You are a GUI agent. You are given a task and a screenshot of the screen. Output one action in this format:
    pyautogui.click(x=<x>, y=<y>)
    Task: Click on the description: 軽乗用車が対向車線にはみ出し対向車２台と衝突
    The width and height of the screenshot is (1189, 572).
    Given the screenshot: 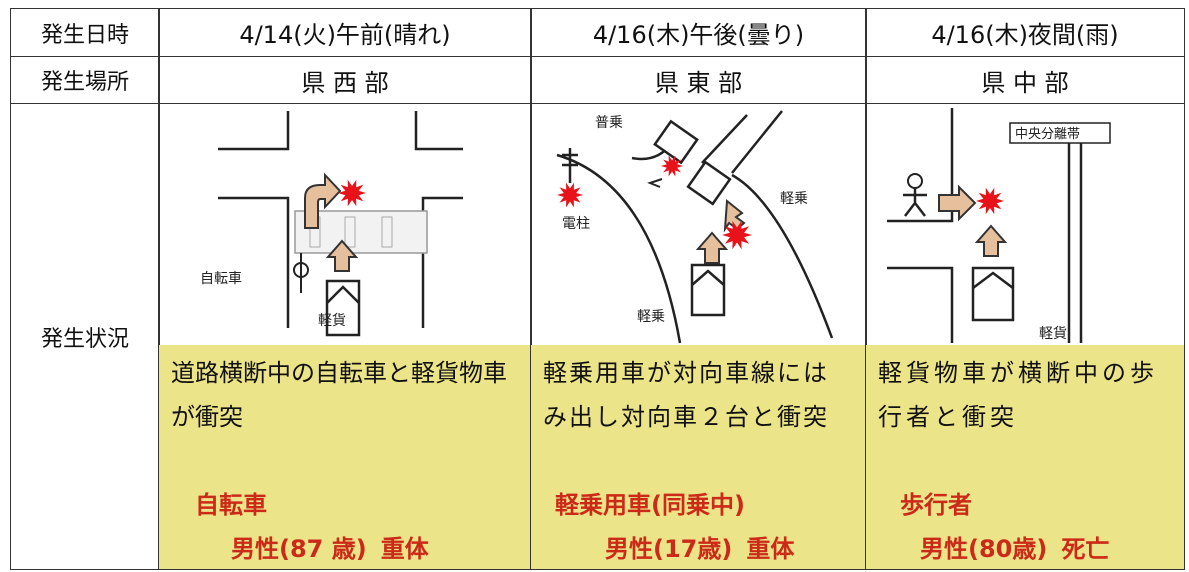 What is the action you would take?
    pyautogui.click(x=686, y=395)
    